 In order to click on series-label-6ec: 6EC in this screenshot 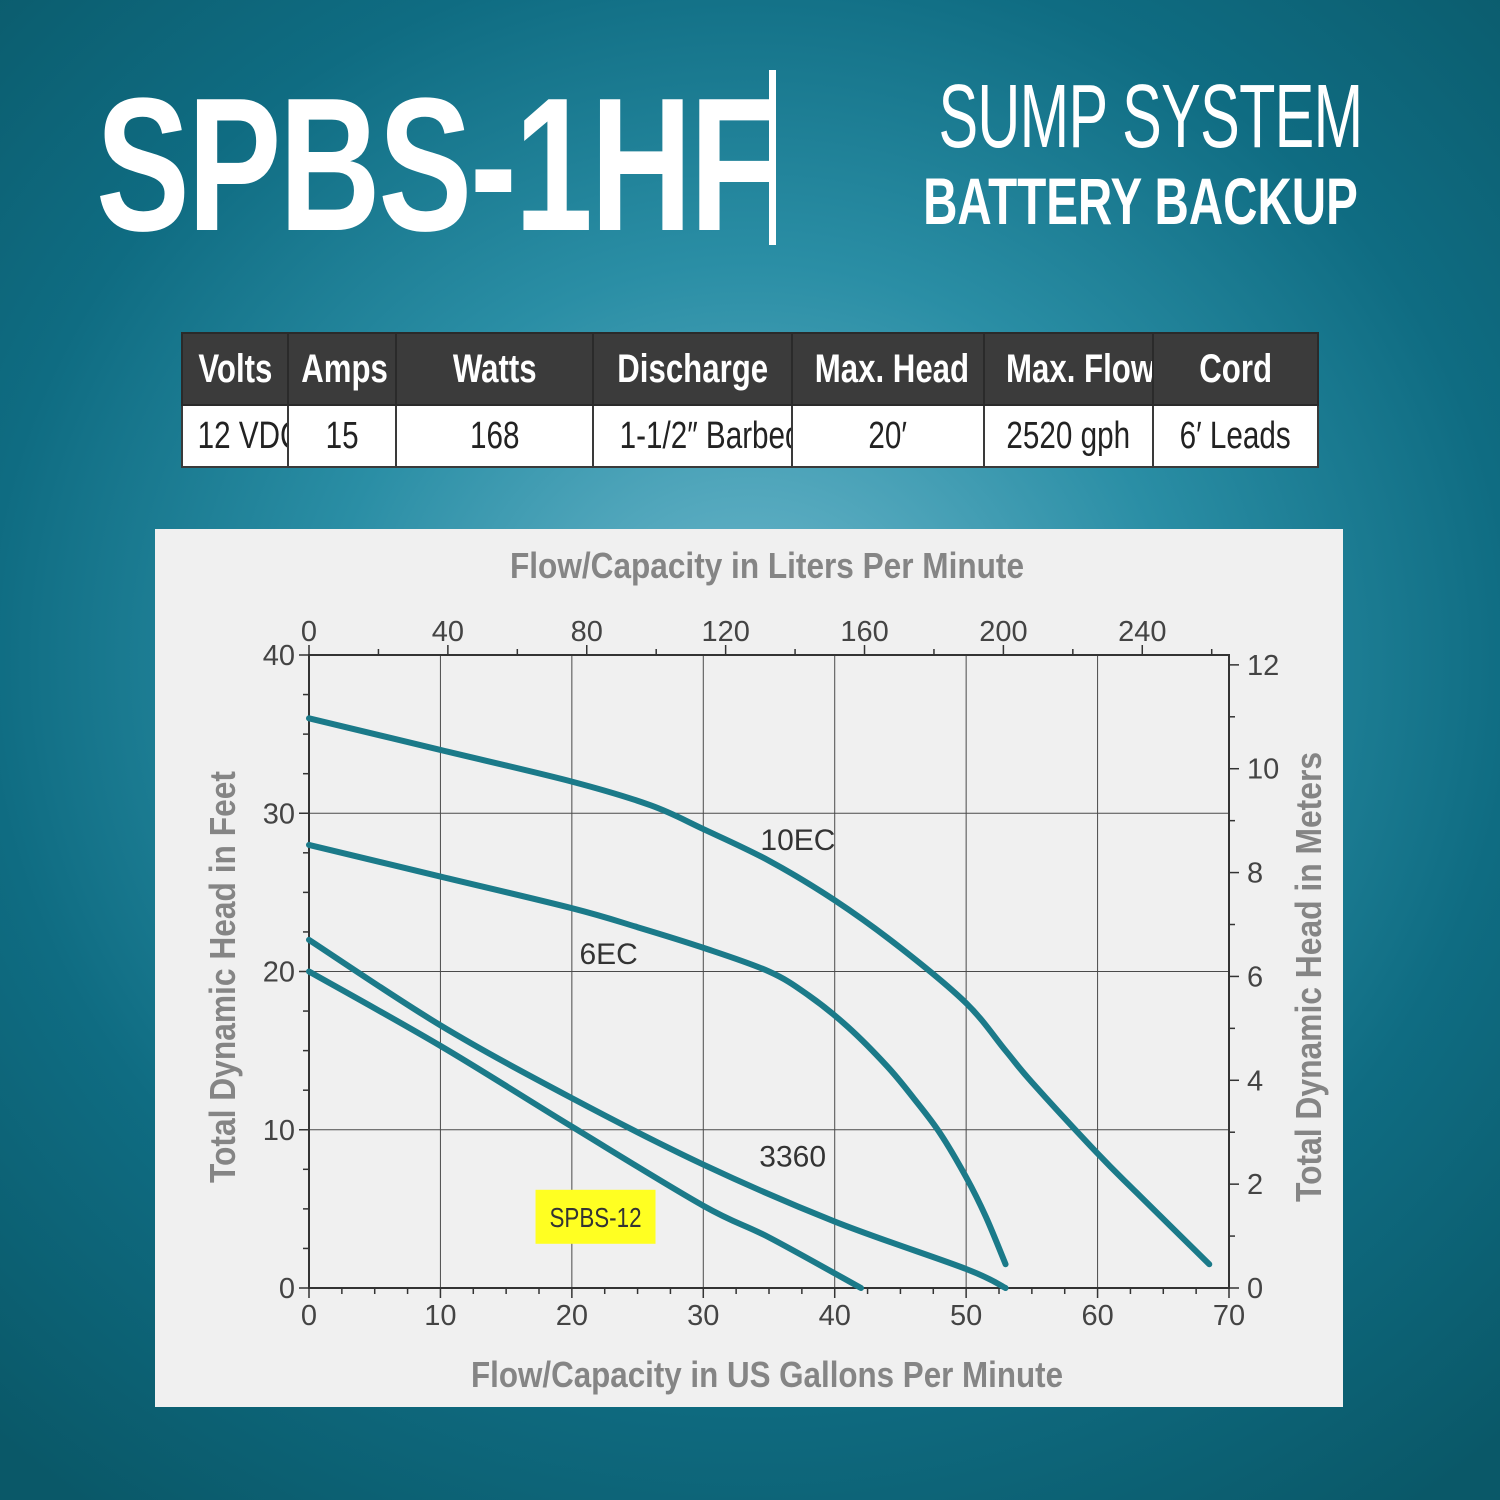, I will do `click(608, 954)`.